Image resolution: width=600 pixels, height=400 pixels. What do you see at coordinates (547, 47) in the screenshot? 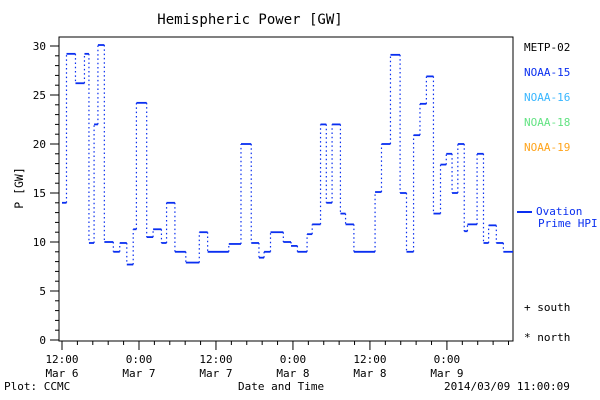
I see `legend-item-metp02: METP-02` at bounding box center [547, 47].